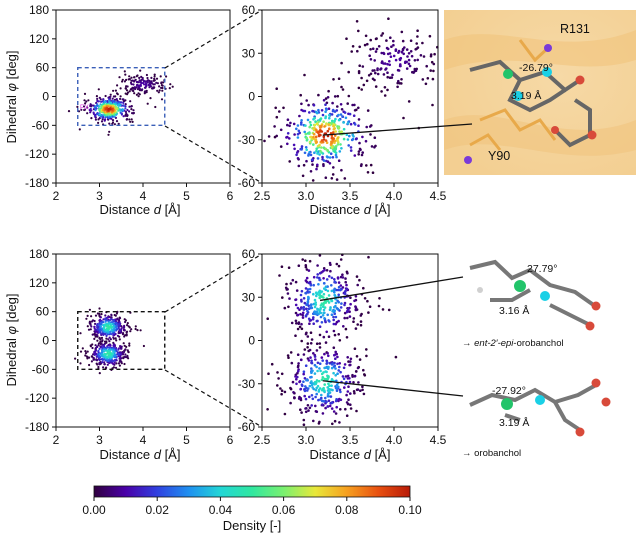 Image resolution: width=638 pixels, height=540 pixels. I want to click on zoom-box-top, so click(121, 96).